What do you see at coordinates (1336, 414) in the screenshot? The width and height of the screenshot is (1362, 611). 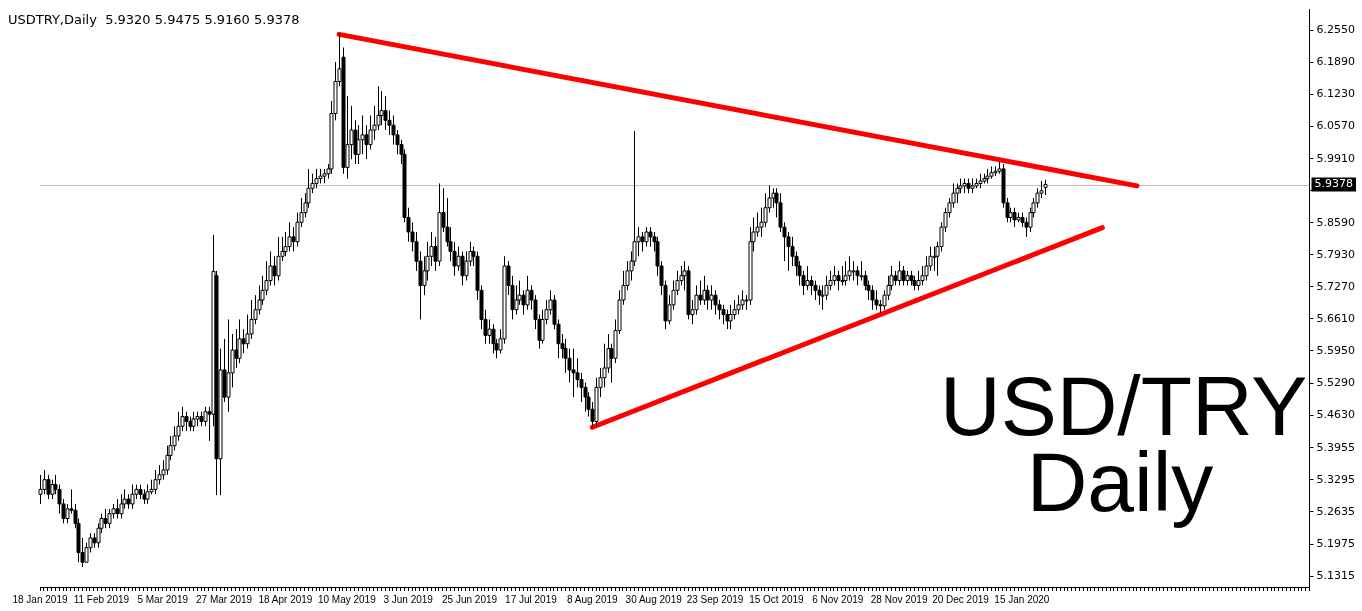 I see `y-tick-label: 5.4630` at bounding box center [1336, 414].